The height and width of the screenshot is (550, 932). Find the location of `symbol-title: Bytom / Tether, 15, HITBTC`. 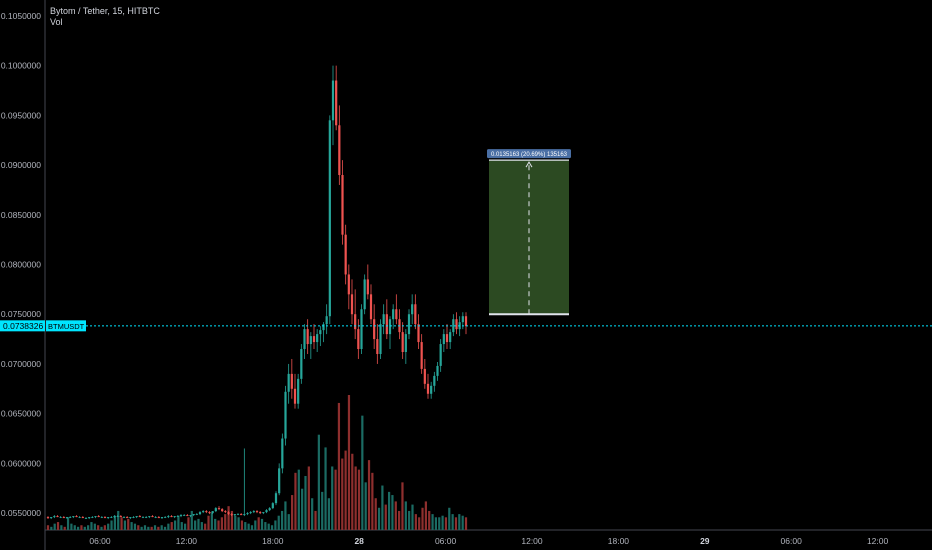

symbol-title: Bytom / Tether, 15, HITBTC is located at coordinates (105, 11).